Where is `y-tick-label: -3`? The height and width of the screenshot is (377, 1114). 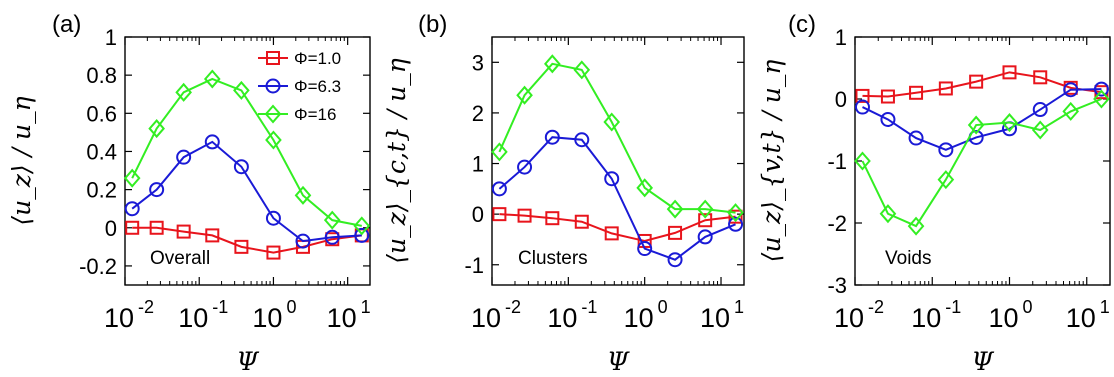
y-tick-label: -3 is located at coordinates (837, 285).